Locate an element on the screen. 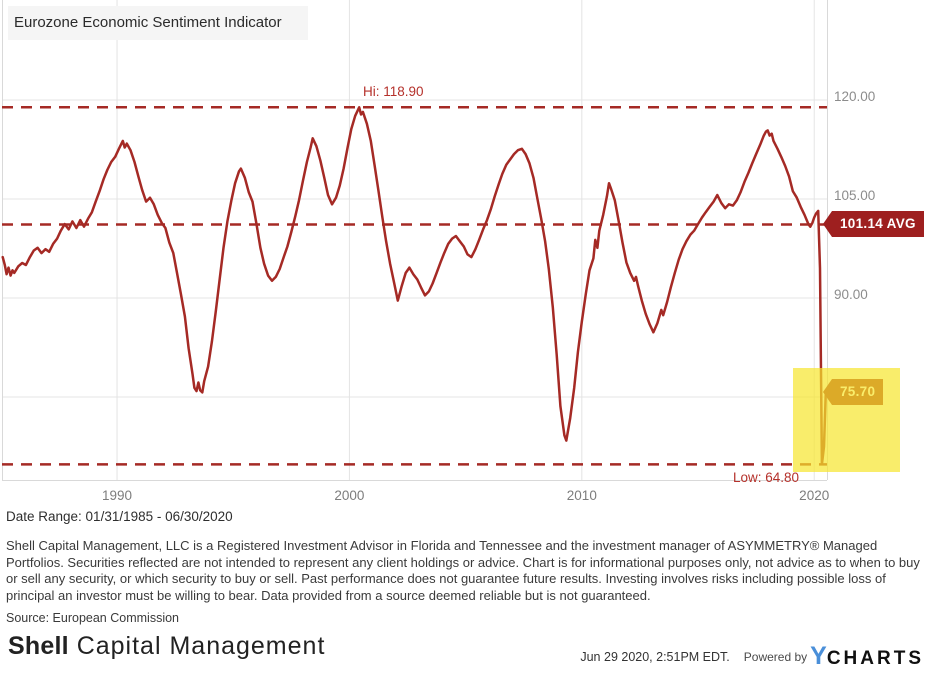  date-range-text: Date Range: 01/31/1985 - 06/30/2020 is located at coordinates (119, 516).